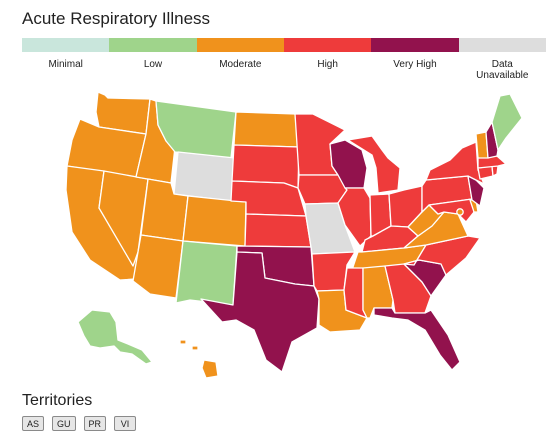 Image resolution: width=550 pixels, height=437 pixels. What do you see at coordinates (116, 18) in the screenshot?
I see `page-title: Acute Respiratory Illness` at bounding box center [116, 18].